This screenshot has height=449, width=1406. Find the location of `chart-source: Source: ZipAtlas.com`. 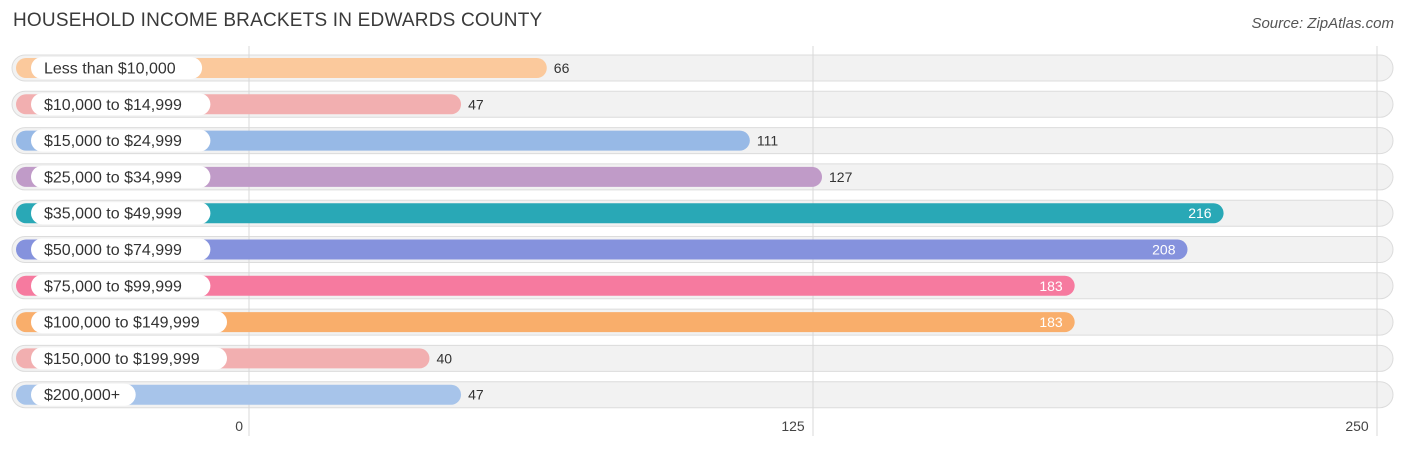

chart-source: Source: ZipAtlas.com is located at coordinates (1322, 23).